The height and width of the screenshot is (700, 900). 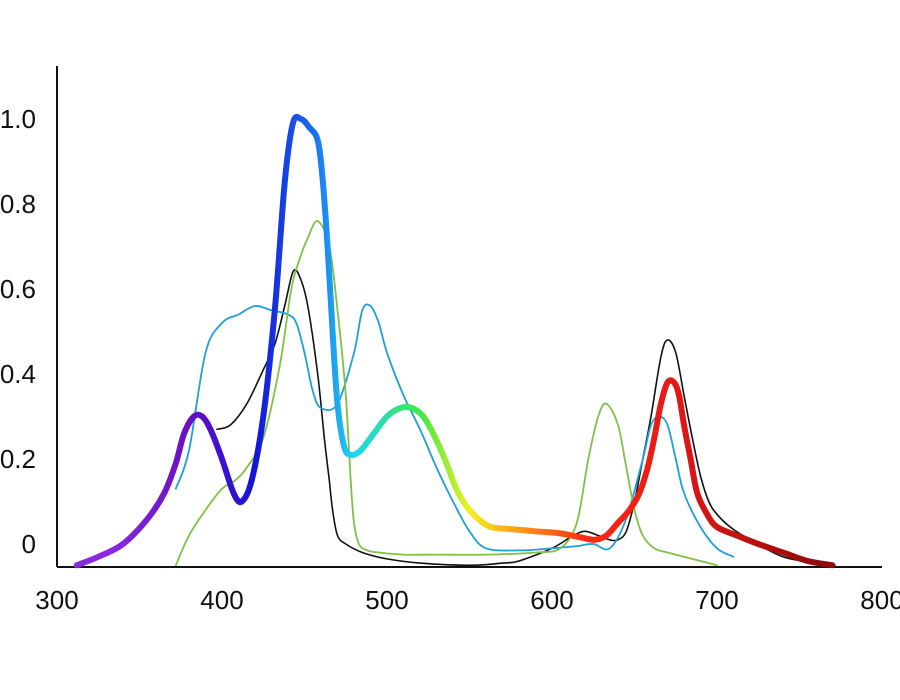 I want to click on y-tick-label: 0, so click(x=29, y=544).